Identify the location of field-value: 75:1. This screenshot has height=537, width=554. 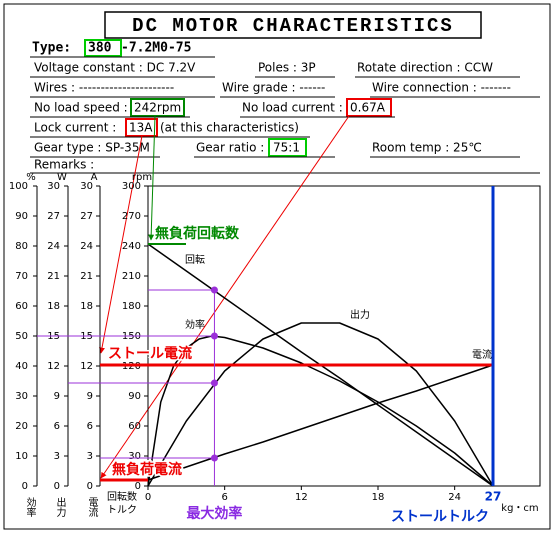
(286, 148).